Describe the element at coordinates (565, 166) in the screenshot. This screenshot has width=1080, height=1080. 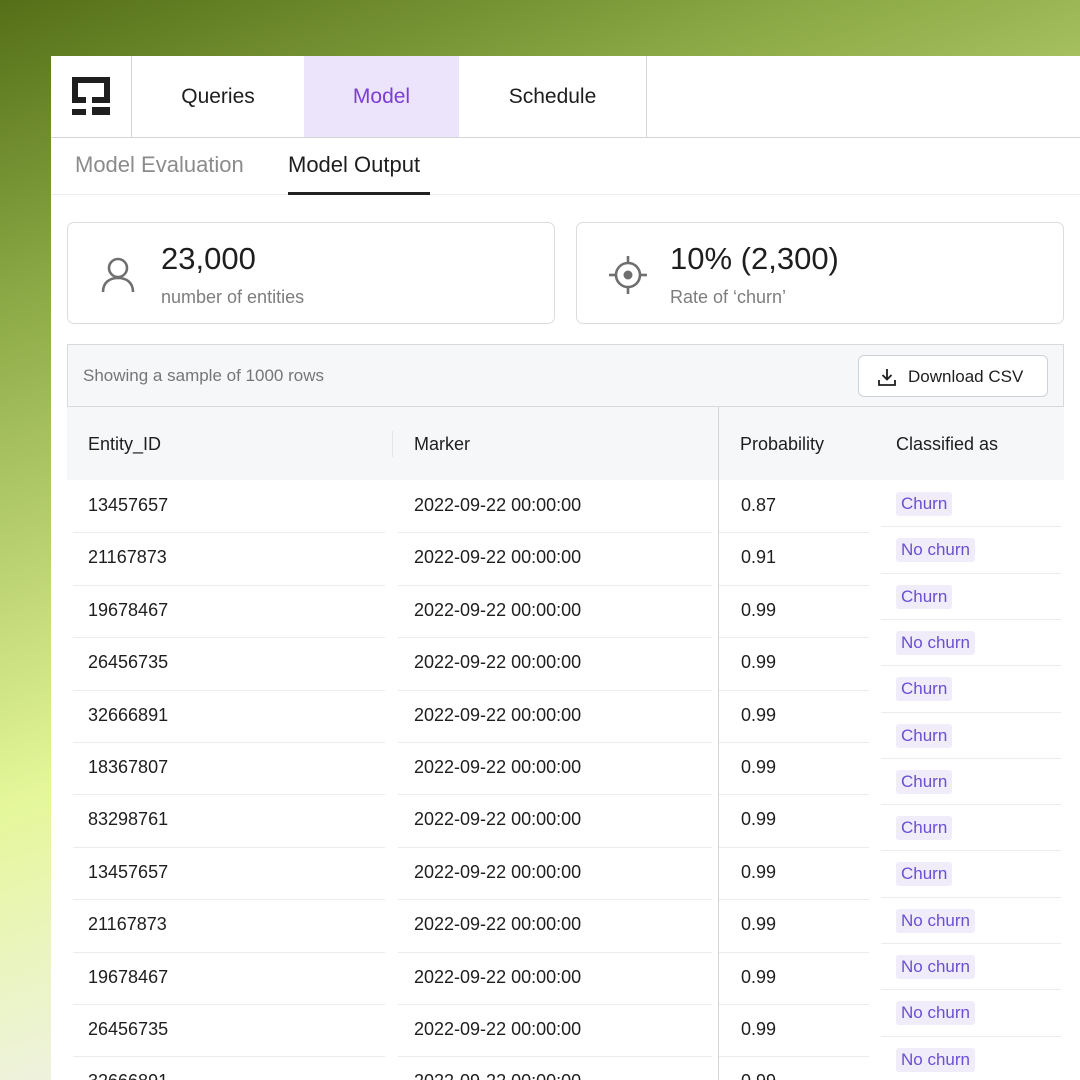
I see `sub-tabs: Model Evaluation Model Output` at that location.